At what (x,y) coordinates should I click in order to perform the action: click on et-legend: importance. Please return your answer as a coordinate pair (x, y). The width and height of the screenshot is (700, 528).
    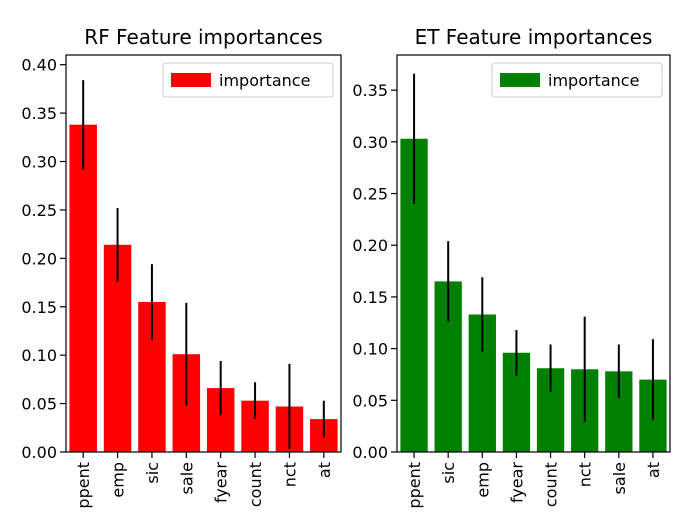
    Looking at the image, I should click on (577, 80).